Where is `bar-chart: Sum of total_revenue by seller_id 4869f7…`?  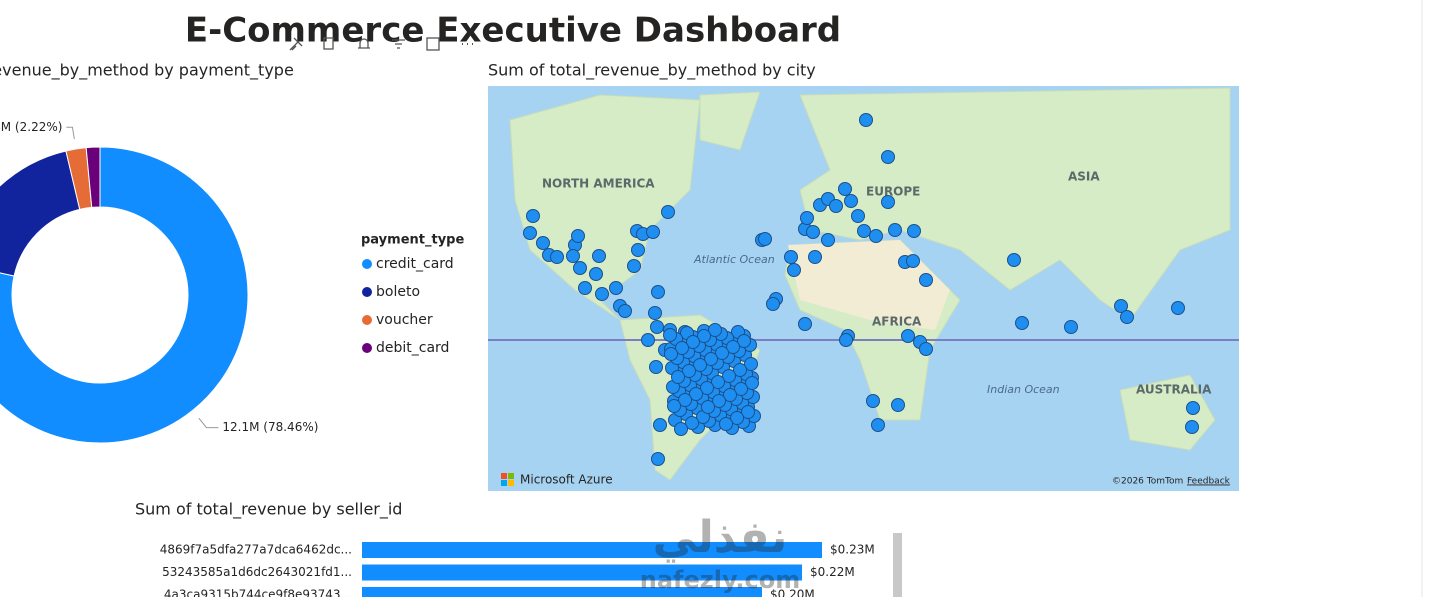
bar-chart: Sum of total_revenue by seller_id 4869f7… is located at coordinates (518, 548).